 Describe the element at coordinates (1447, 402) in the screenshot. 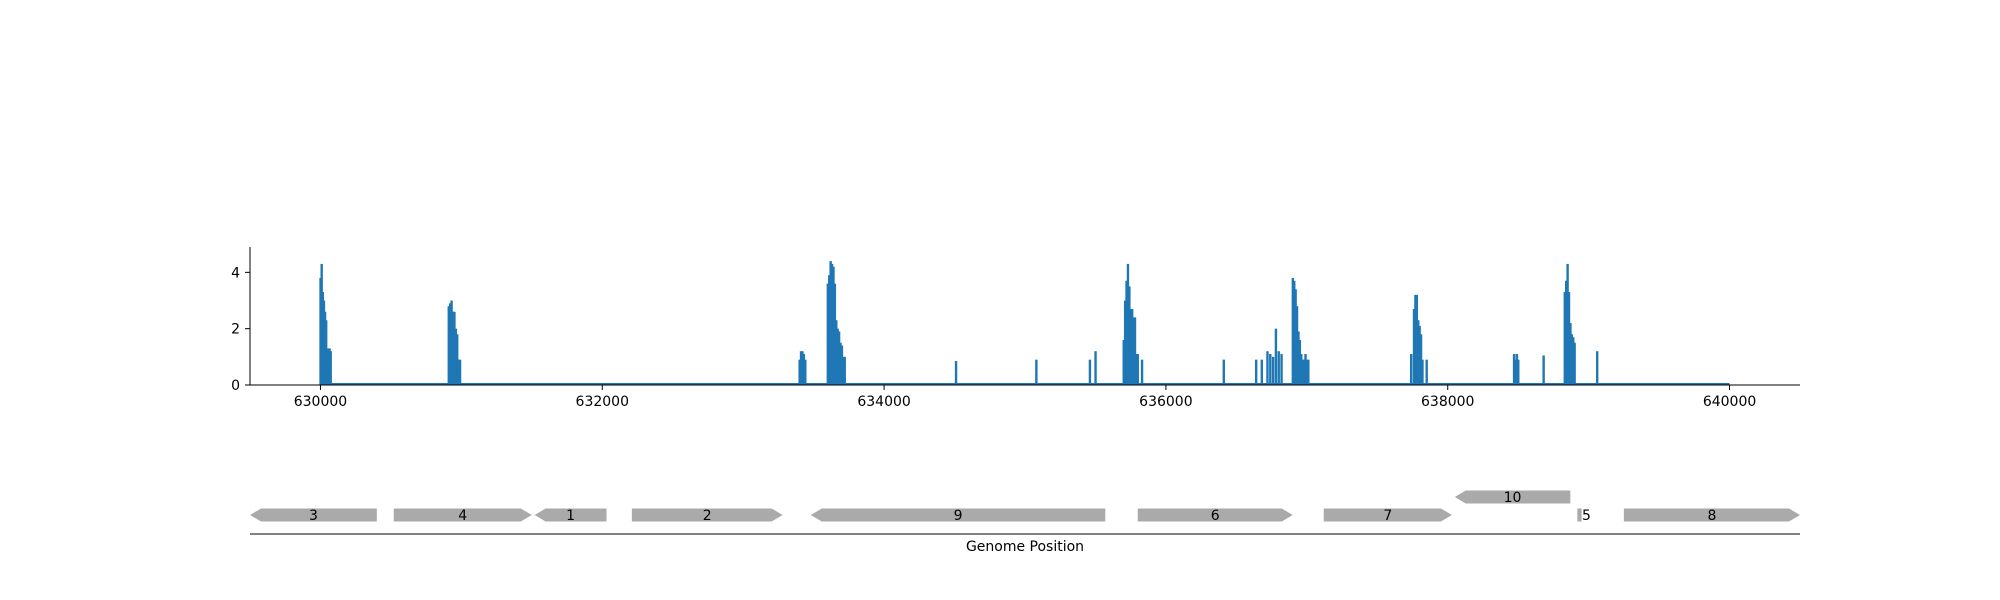

I see `x-tick-label: 638000` at that location.